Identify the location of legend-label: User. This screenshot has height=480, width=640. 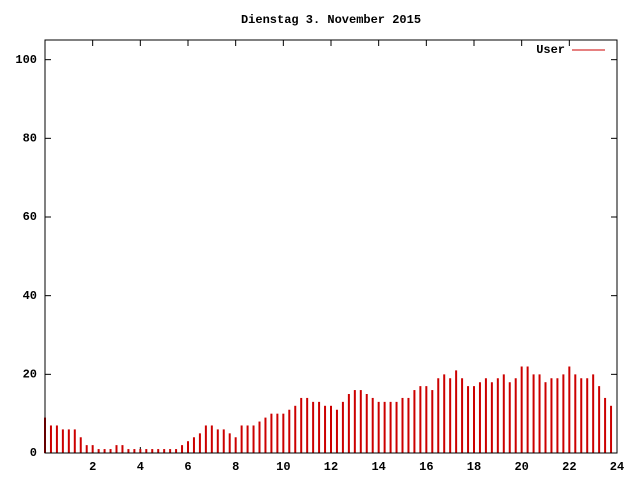
(550, 50).